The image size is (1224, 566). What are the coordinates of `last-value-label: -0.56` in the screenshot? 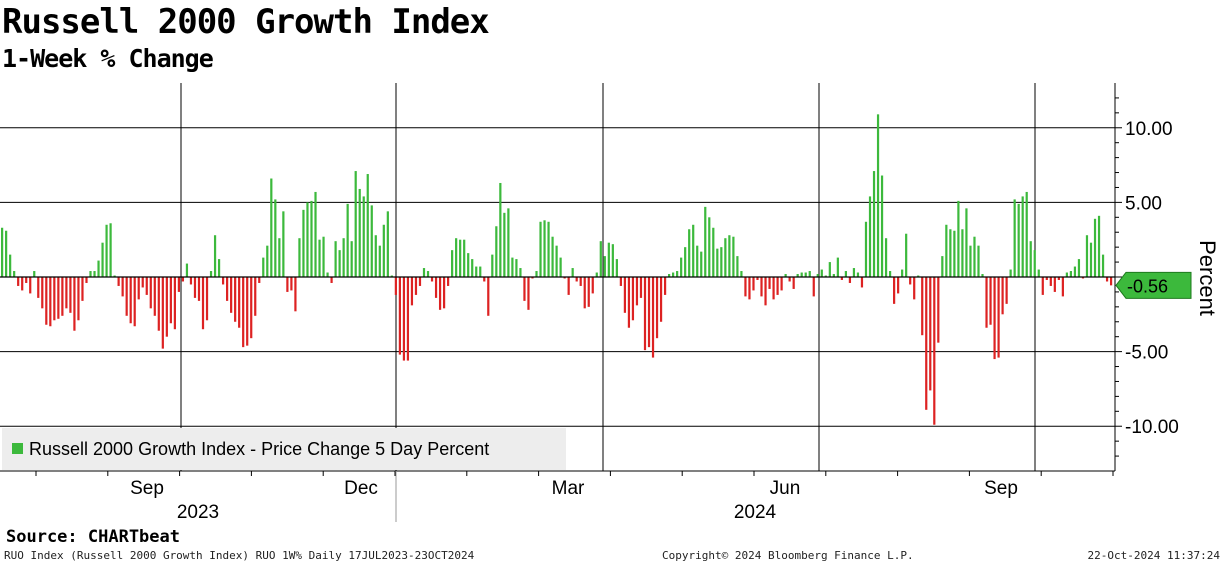 It's located at (1147, 286).